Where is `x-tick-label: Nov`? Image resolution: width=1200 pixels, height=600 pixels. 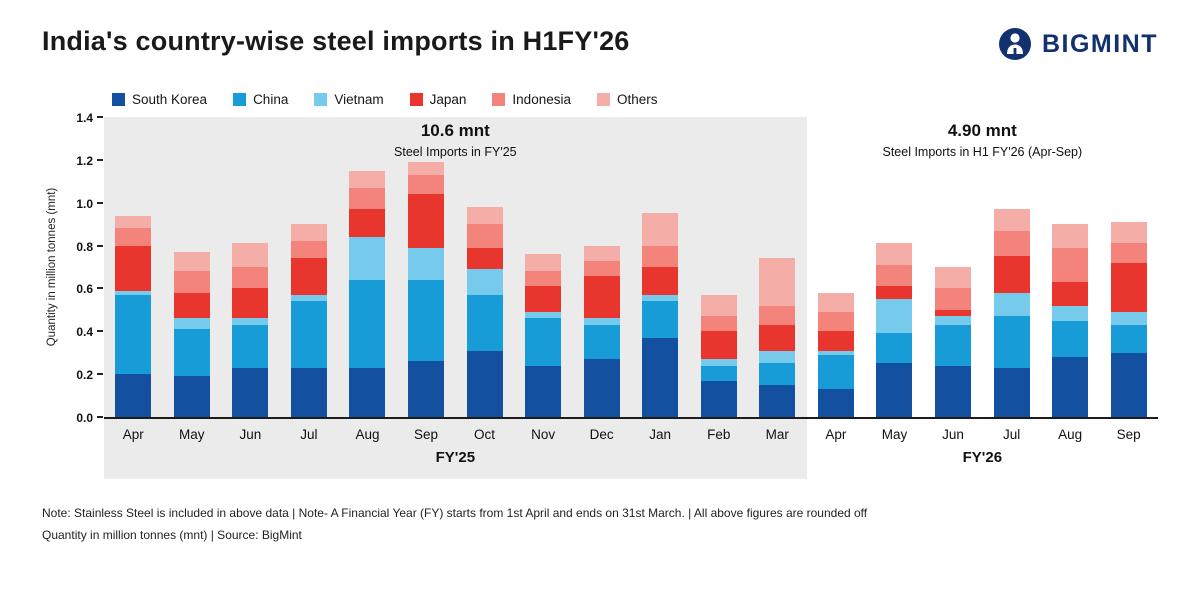 x-tick-label: Nov is located at coordinates (543, 434).